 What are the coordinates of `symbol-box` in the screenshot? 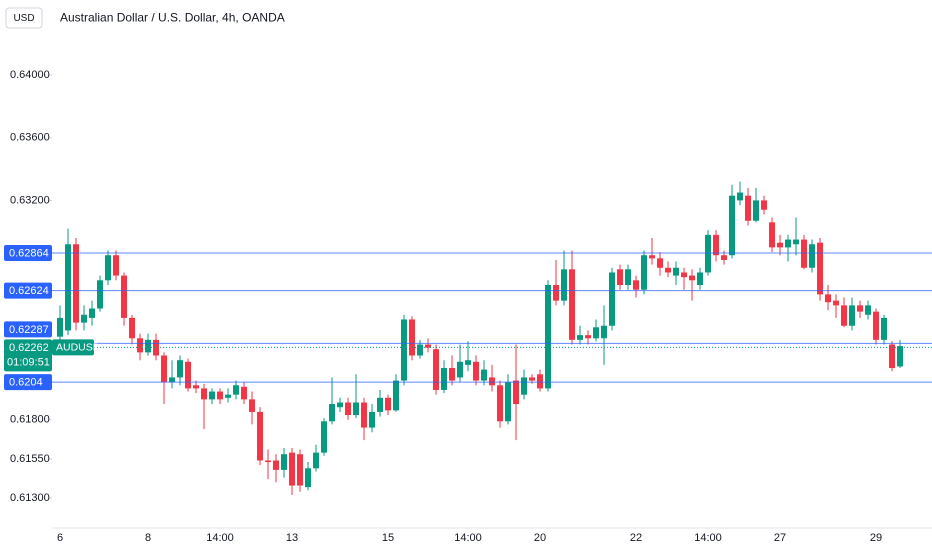 It's located at (73, 347).